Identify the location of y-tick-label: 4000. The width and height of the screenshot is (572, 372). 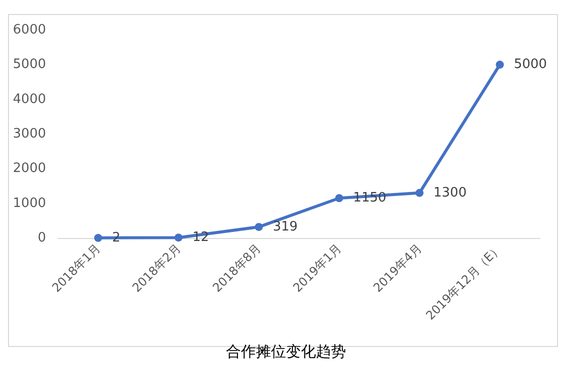
(29, 99).